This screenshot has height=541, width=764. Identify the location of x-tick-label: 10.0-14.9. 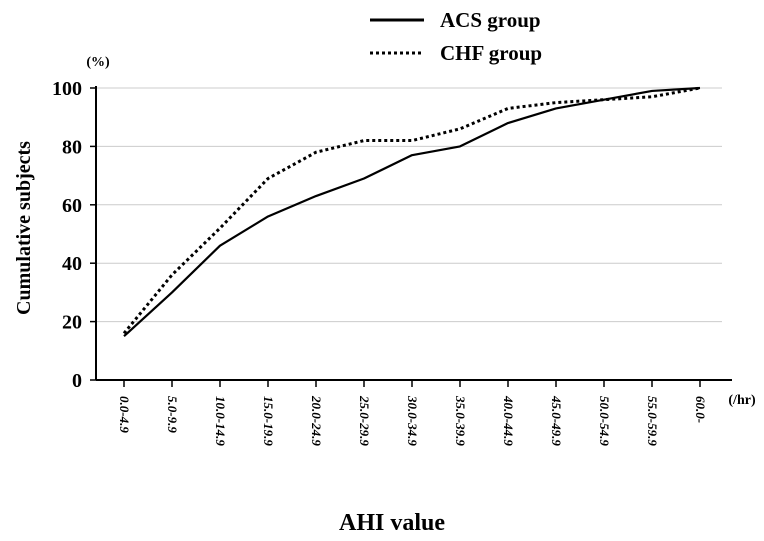
(220, 421).